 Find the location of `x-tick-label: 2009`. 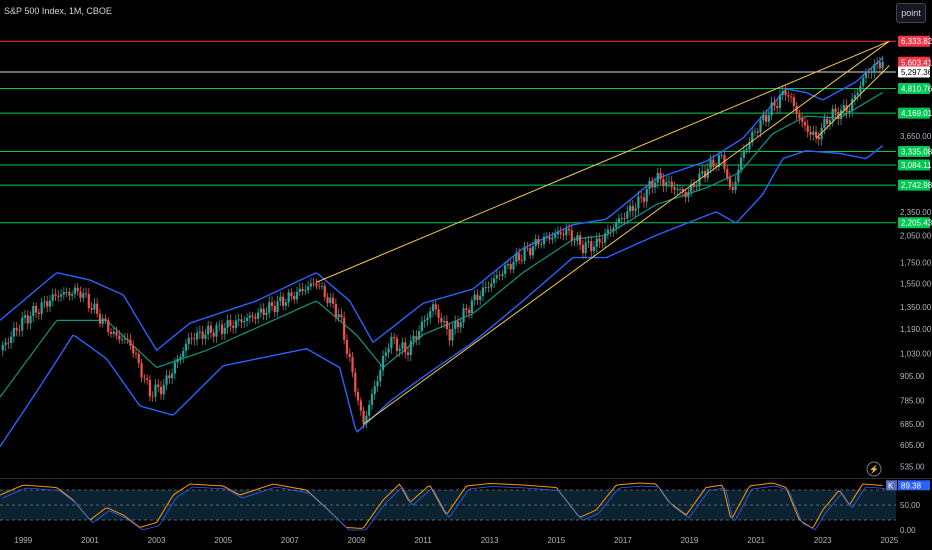

x-tick-label: 2009 is located at coordinates (357, 540).